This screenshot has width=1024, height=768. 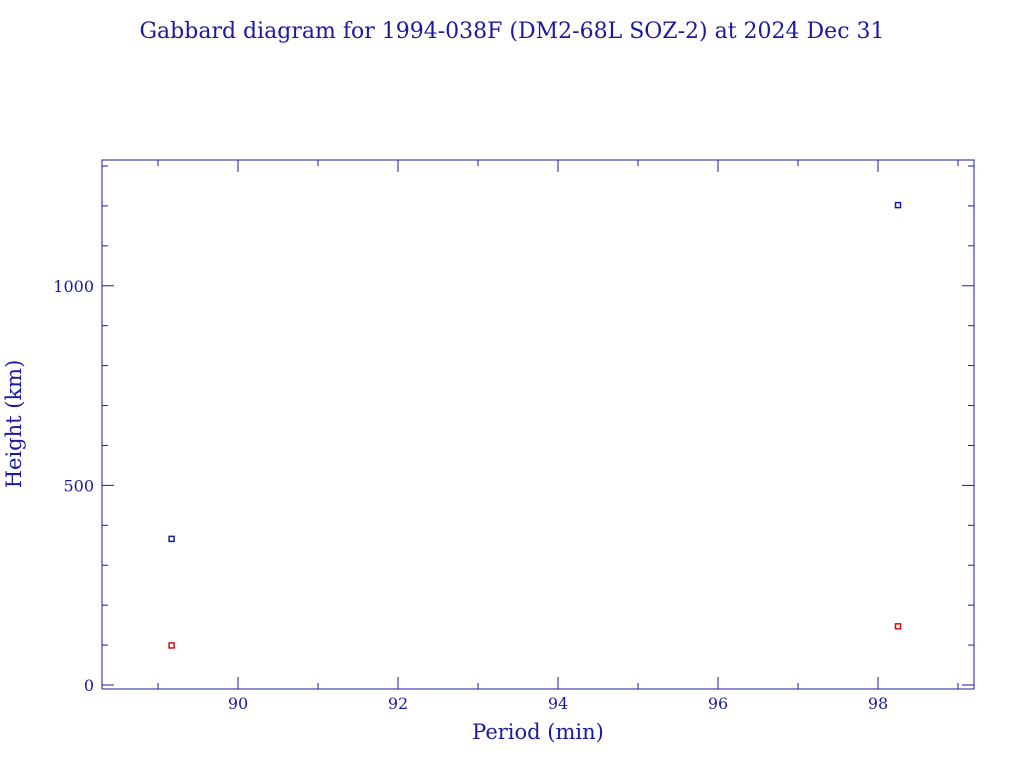 I want to click on x-axis-label: Period (min), so click(x=538, y=732).